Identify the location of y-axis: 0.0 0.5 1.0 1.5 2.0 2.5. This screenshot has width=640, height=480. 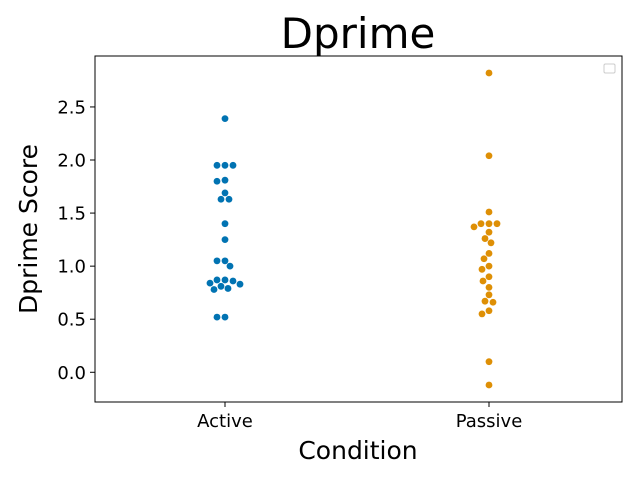
(76, 240).